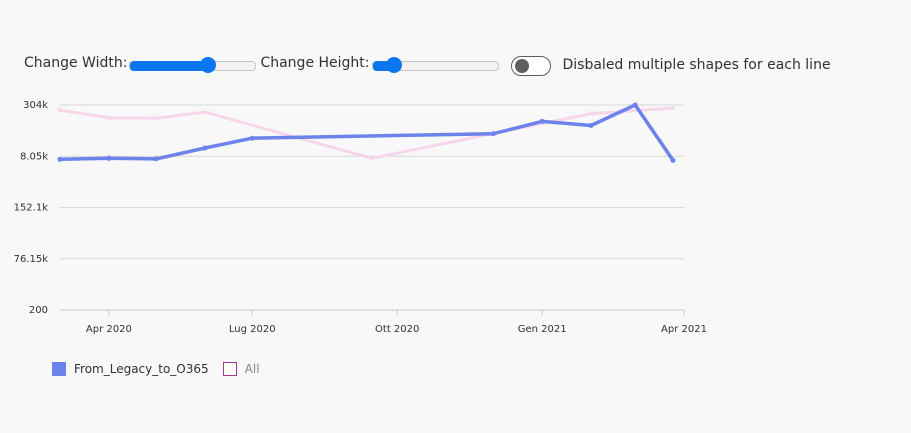 The image size is (911, 433). I want to click on x-tick-label: Apr 2020, so click(109, 329).